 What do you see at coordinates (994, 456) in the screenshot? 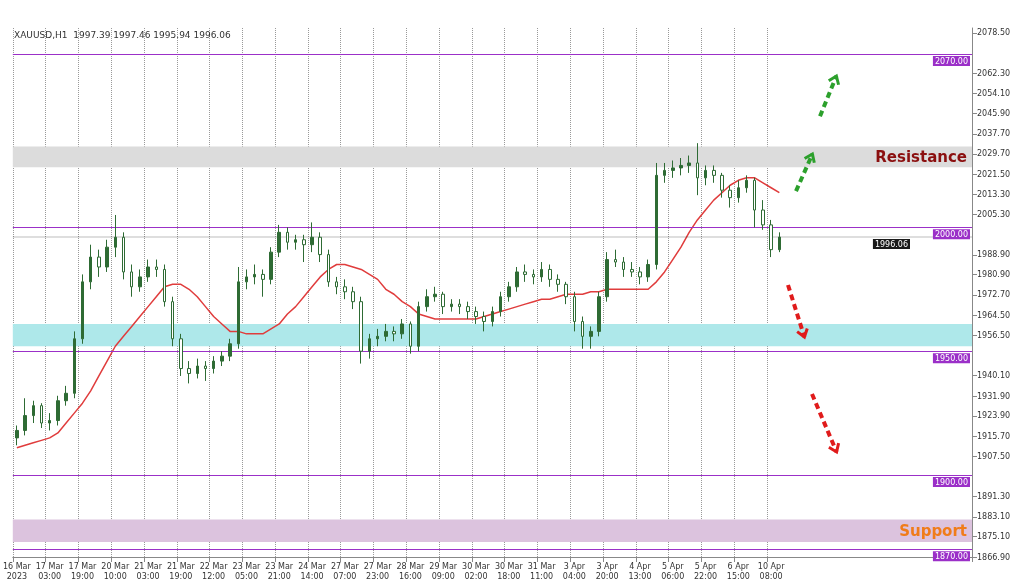
I see `y-tick-label: 1907.50` at bounding box center [994, 456].